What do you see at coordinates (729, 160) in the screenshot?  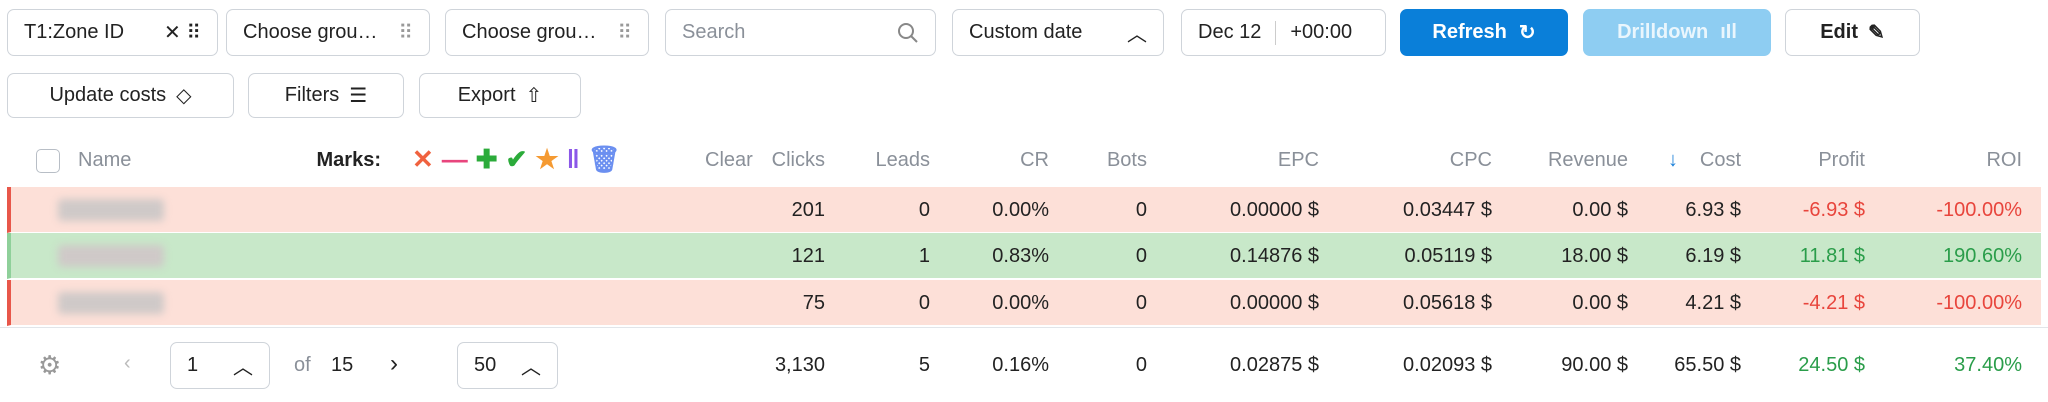 I see `column-header: Clear` at bounding box center [729, 160].